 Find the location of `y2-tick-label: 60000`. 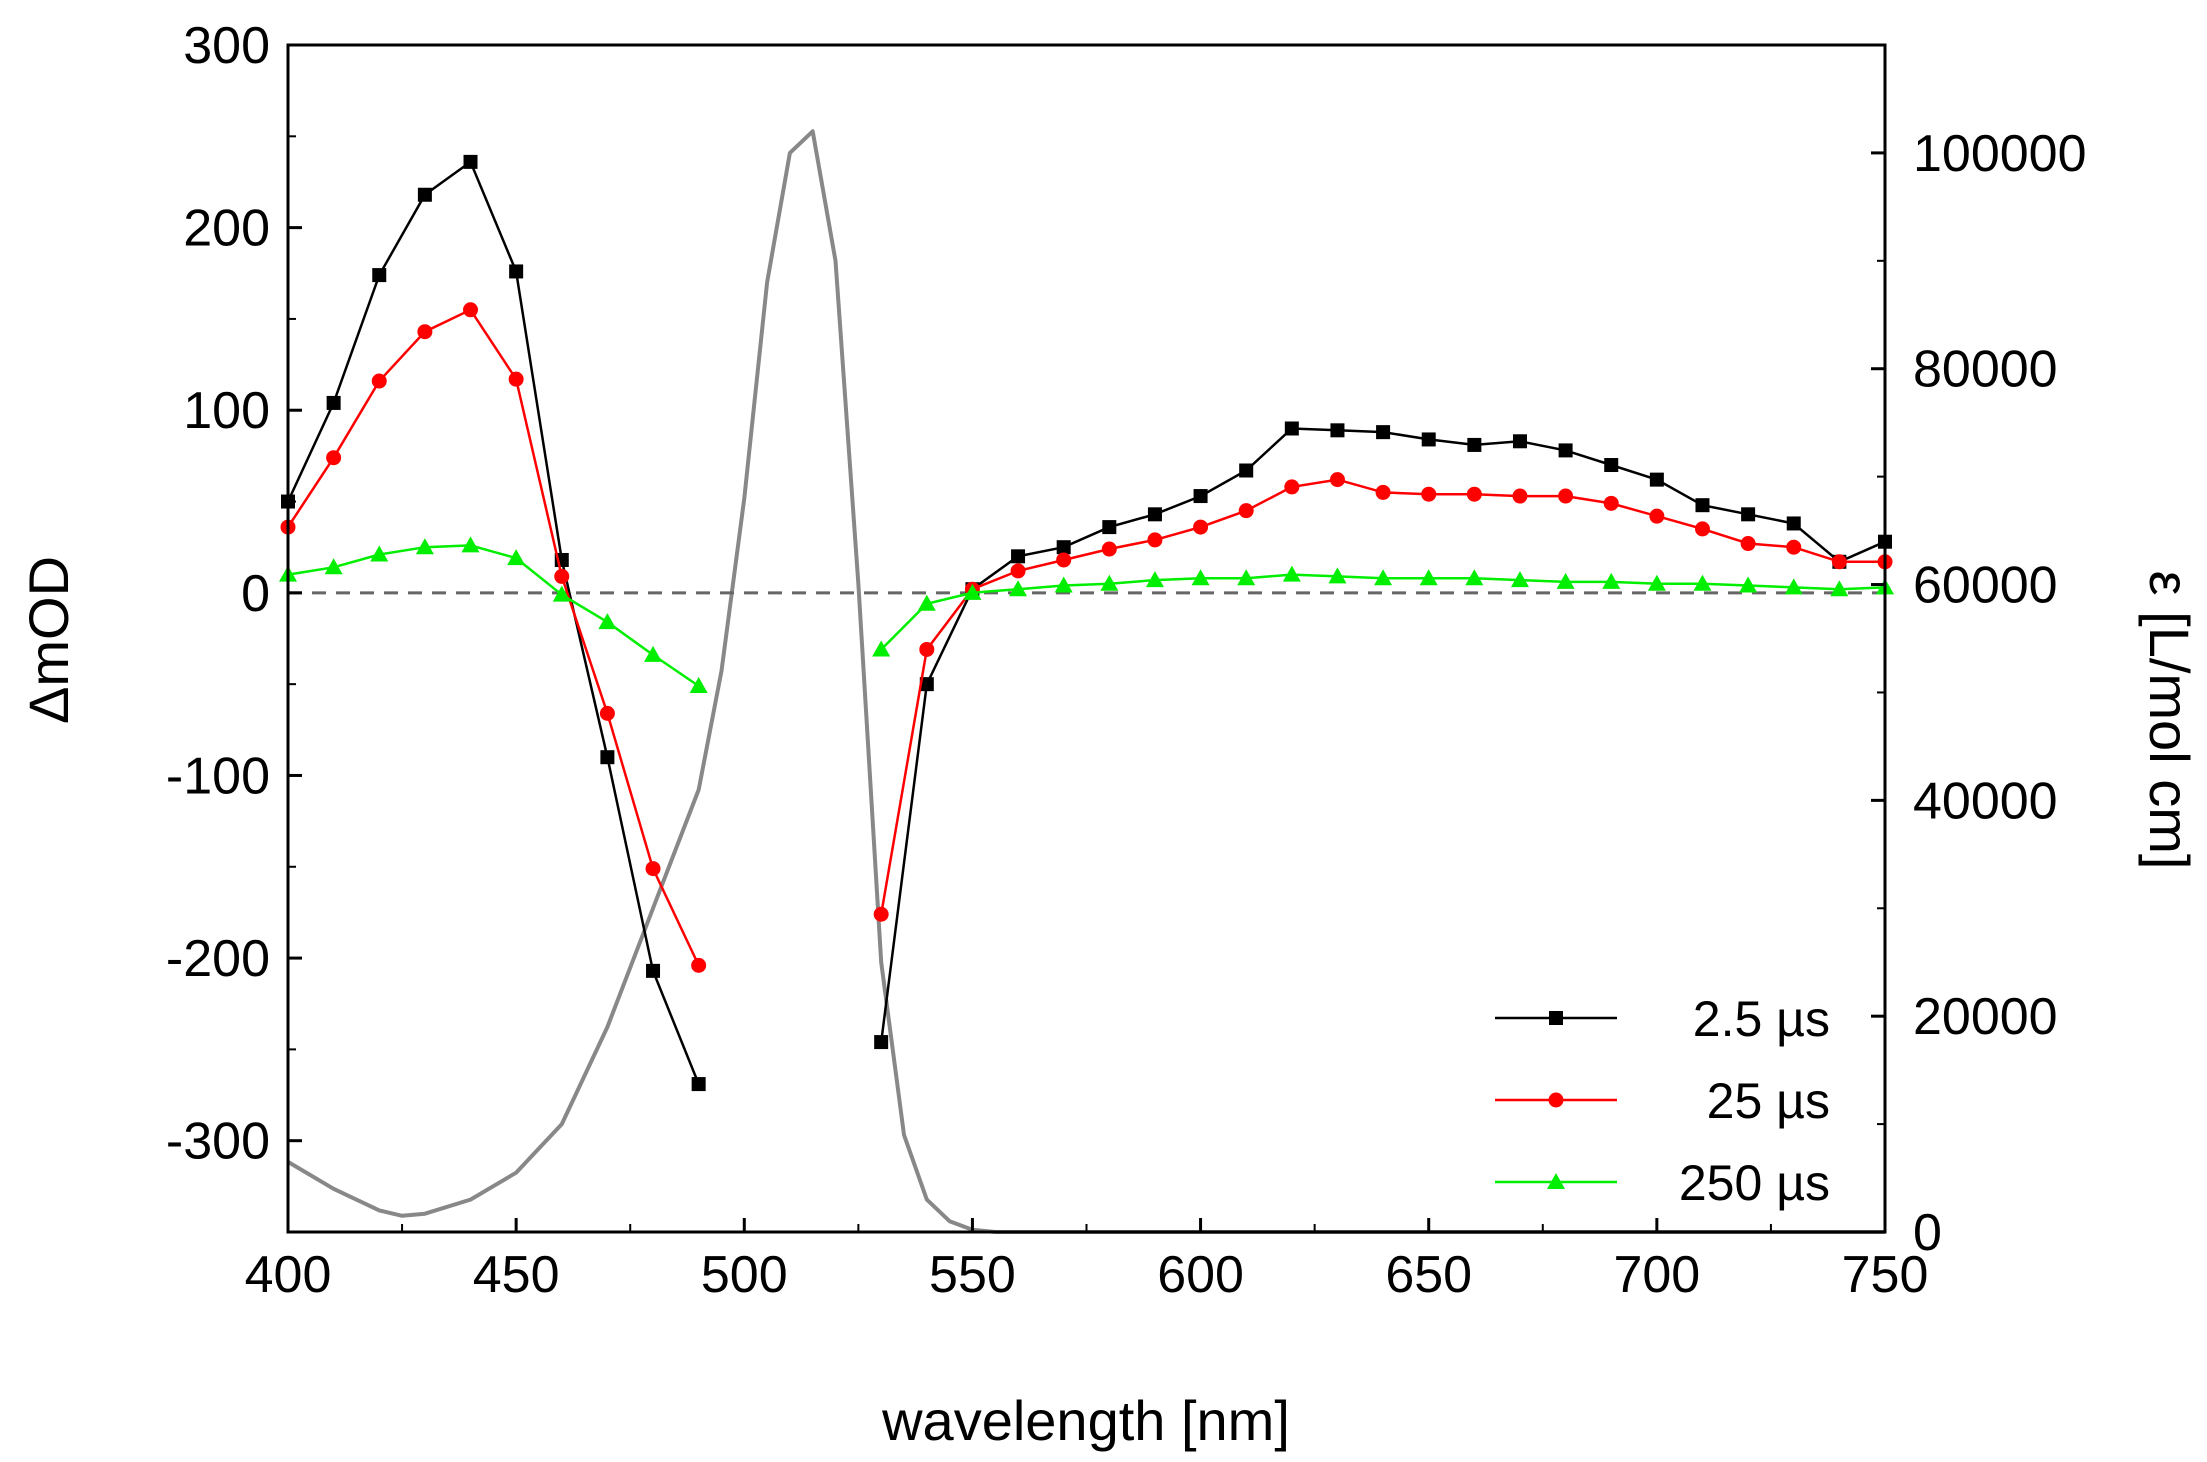

y2-tick-label: 60000 is located at coordinates (1985, 586).